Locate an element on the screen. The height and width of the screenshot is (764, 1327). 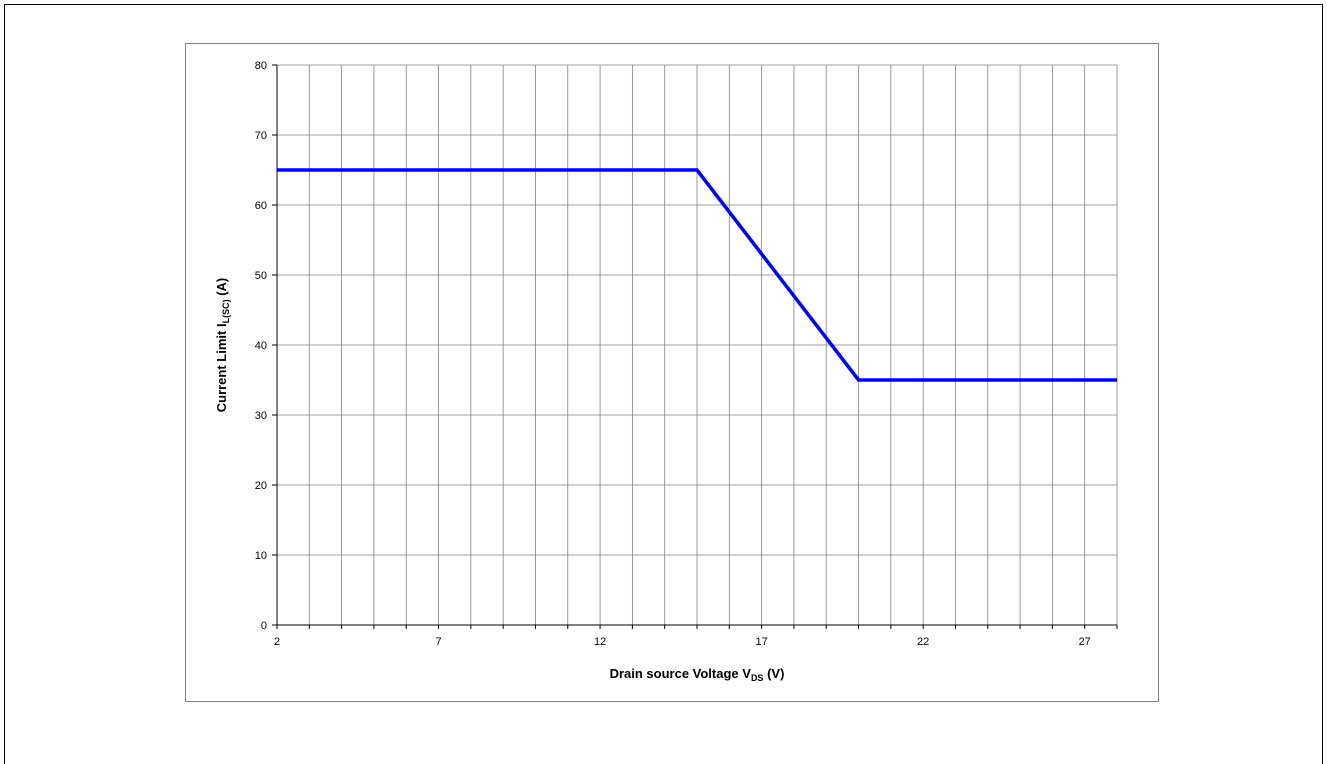
y-tick-label: 20 is located at coordinates (261, 486).